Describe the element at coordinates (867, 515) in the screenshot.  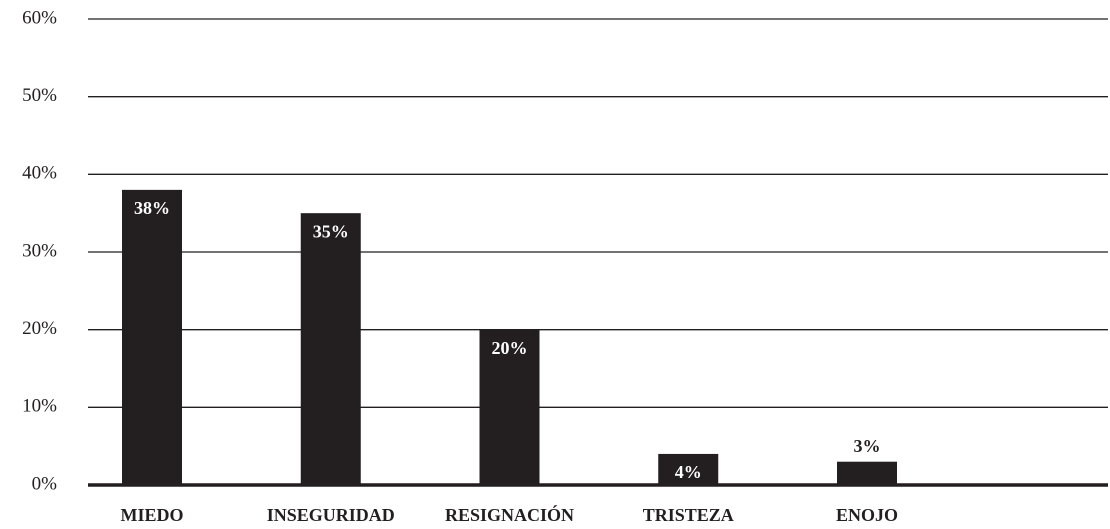
I see `x-tick-label: ENOJO` at that location.